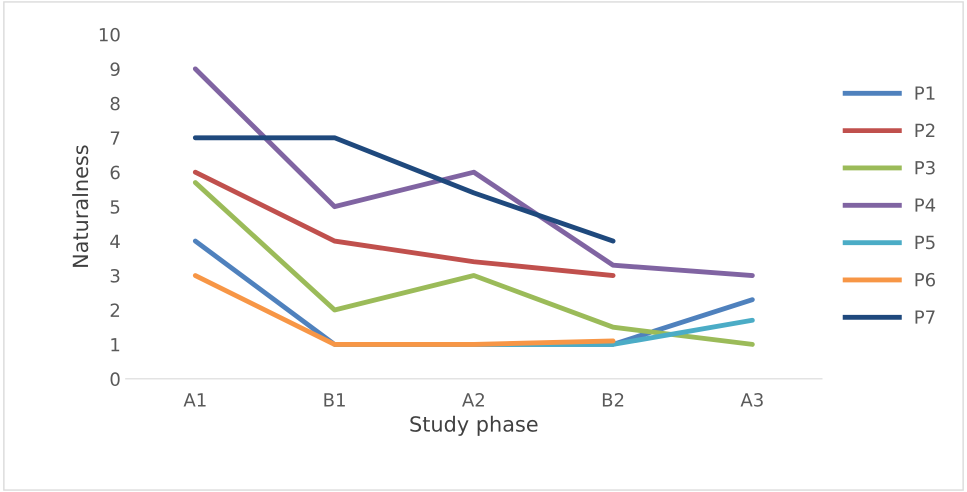 The width and height of the screenshot is (967, 492). What do you see at coordinates (926, 279) in the screenshot?
I see `legend-label: P6` at bounding box center [926, 279].